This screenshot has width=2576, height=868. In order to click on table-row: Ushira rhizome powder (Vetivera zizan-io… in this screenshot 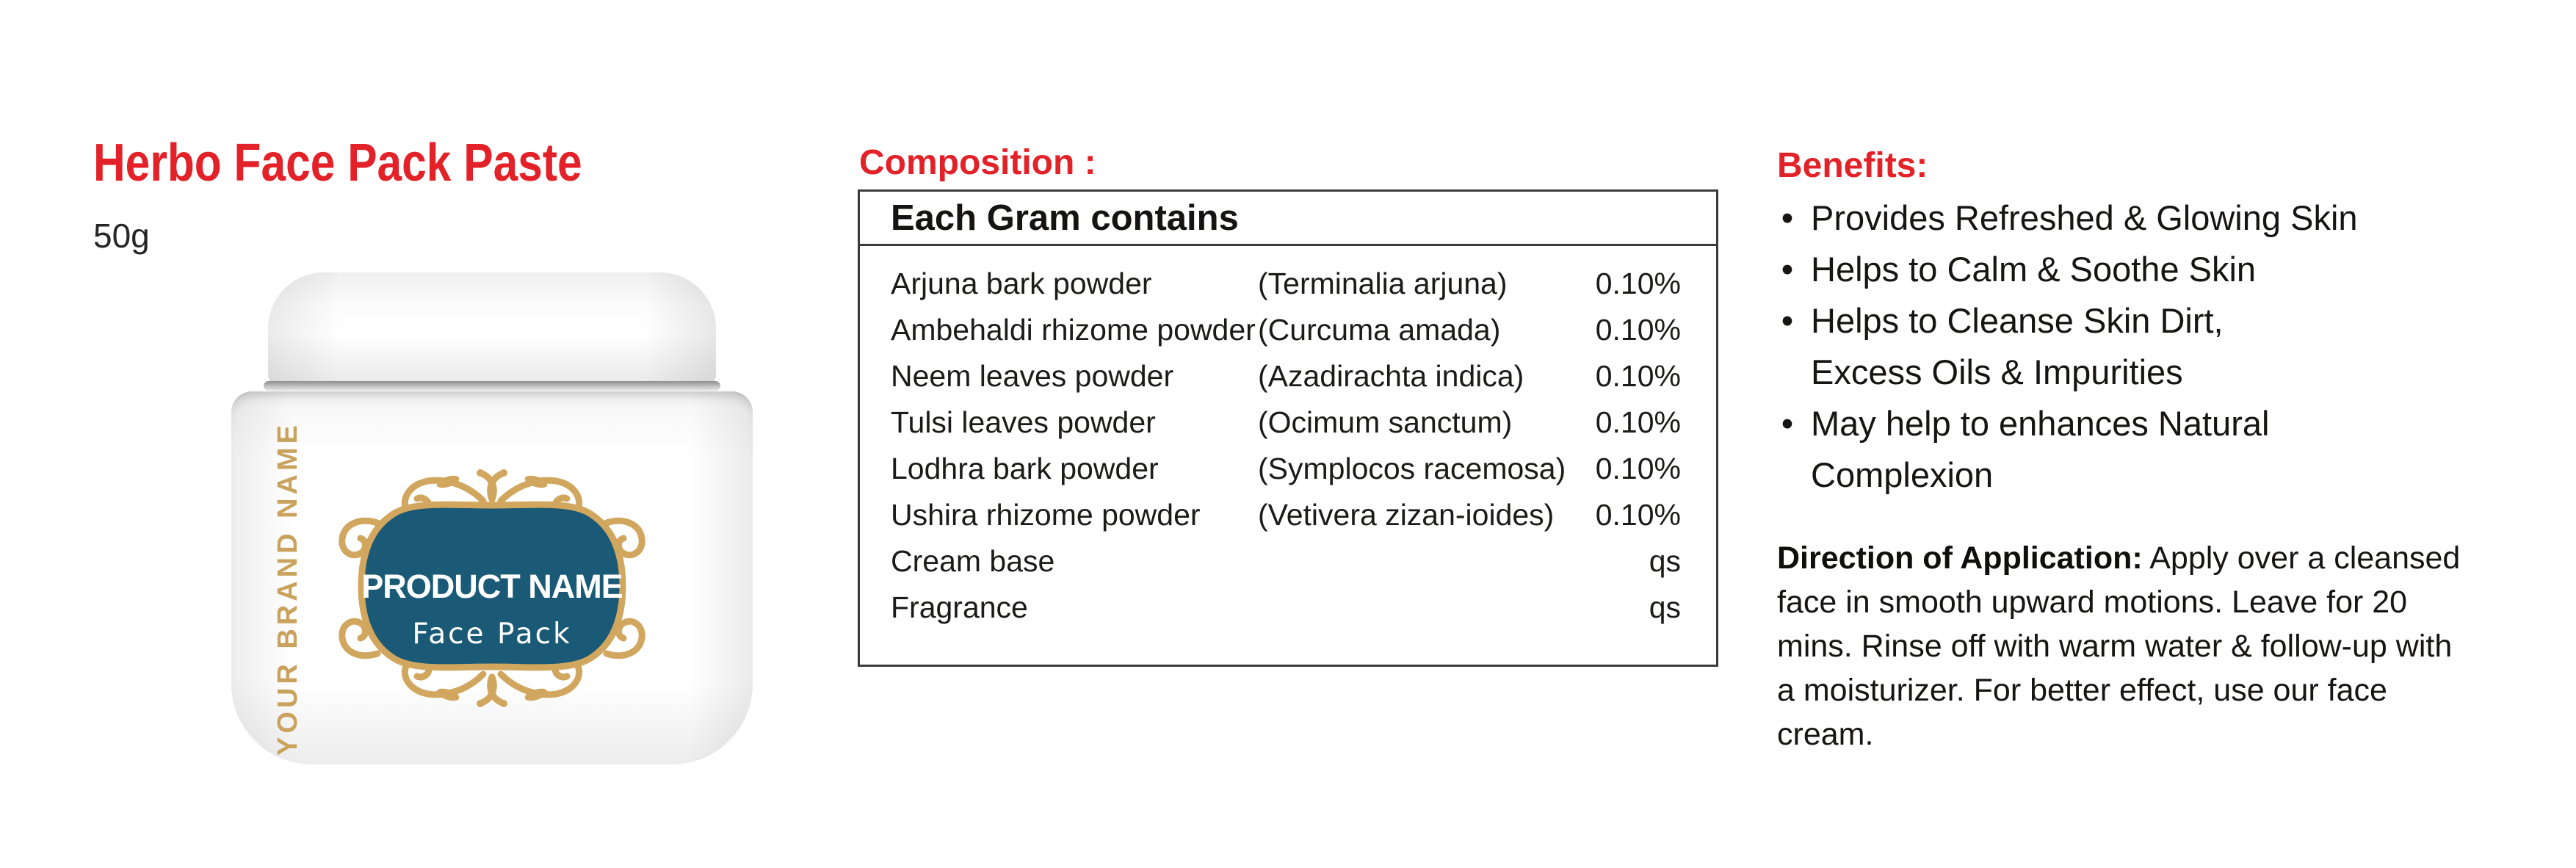, I will do `click(1286, 515)`.